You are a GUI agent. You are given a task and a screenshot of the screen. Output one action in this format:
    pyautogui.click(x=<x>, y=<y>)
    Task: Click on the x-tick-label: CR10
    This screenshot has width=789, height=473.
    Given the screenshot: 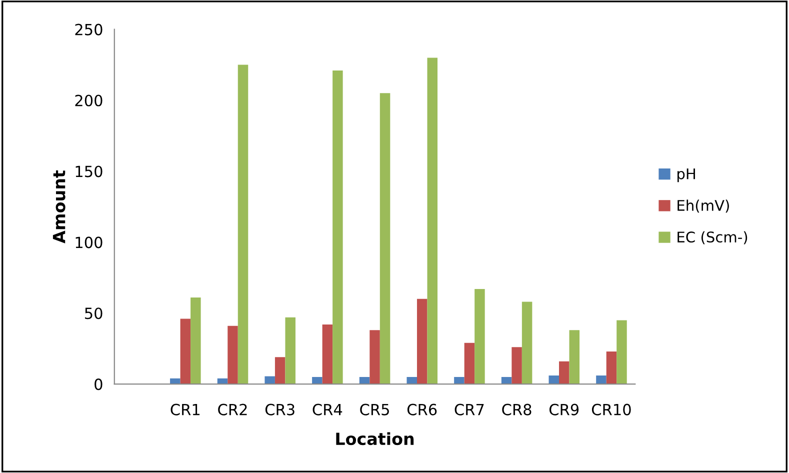 What is the action you would take?
    pyautogui.click(x=611, y=410)
    